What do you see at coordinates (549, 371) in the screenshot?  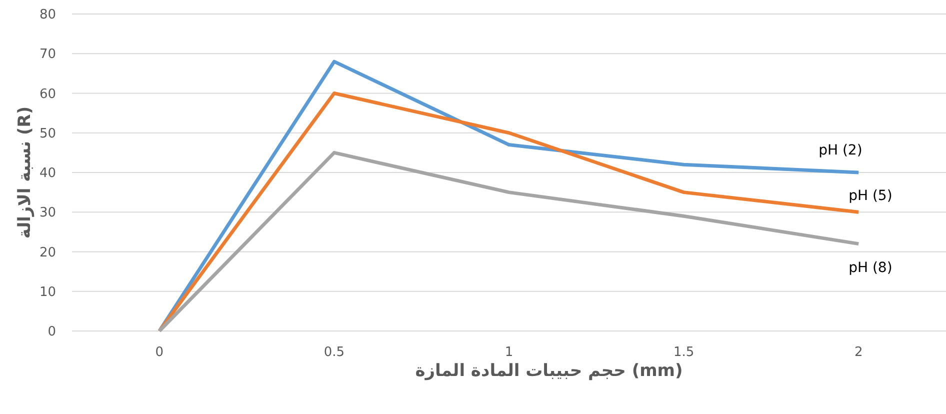 I see `x-axis-title: حجم حبيبات المادة المازة (mm)` at bounding box center [549, 371].